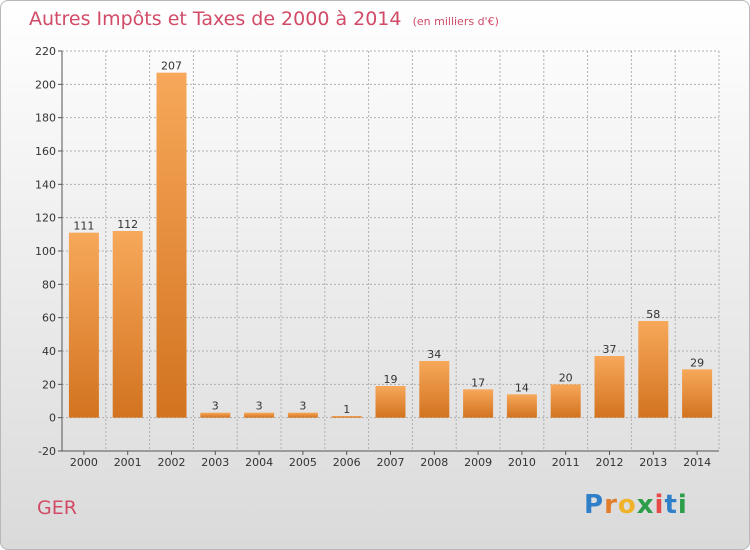  Describe the element at coordinates (627, 505) in the screenshot. I see `logo-letter: o` at that location.